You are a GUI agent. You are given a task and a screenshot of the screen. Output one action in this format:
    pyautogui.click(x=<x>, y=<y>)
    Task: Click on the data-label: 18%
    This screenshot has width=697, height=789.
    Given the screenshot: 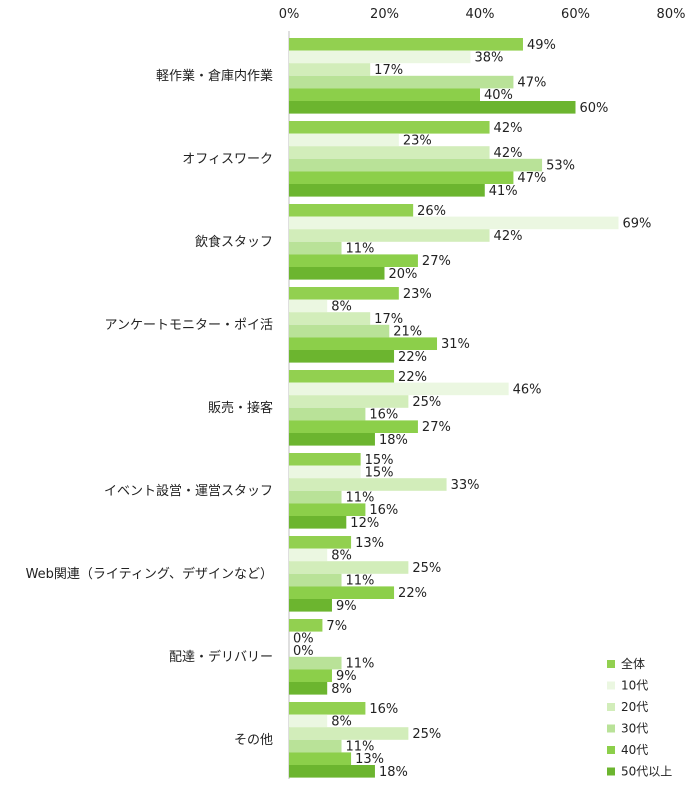 What is the action you would take?
    pyautogui.click(x=393, y=440)
    